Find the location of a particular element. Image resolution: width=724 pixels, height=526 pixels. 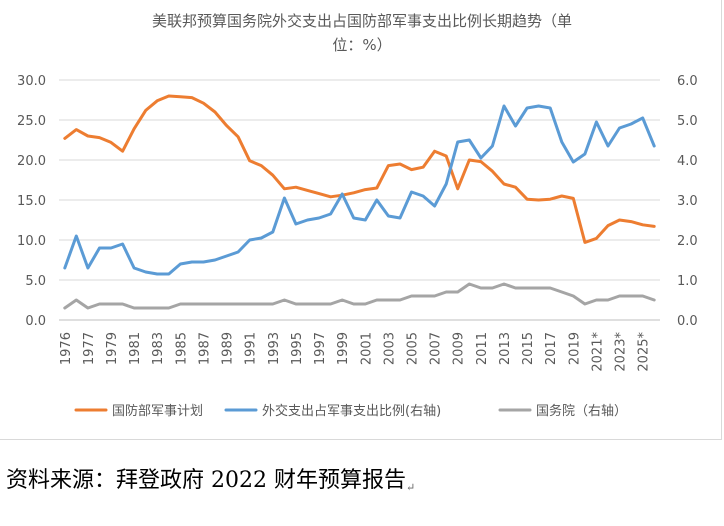

x-tick-label: 2013 is located at coordinates (505, 348).